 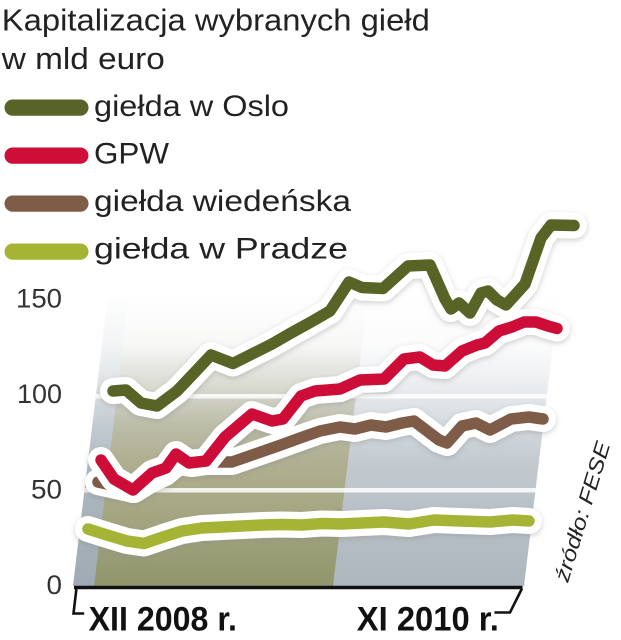 I want to click on svg-text: 100, so click(x=39, y=394).